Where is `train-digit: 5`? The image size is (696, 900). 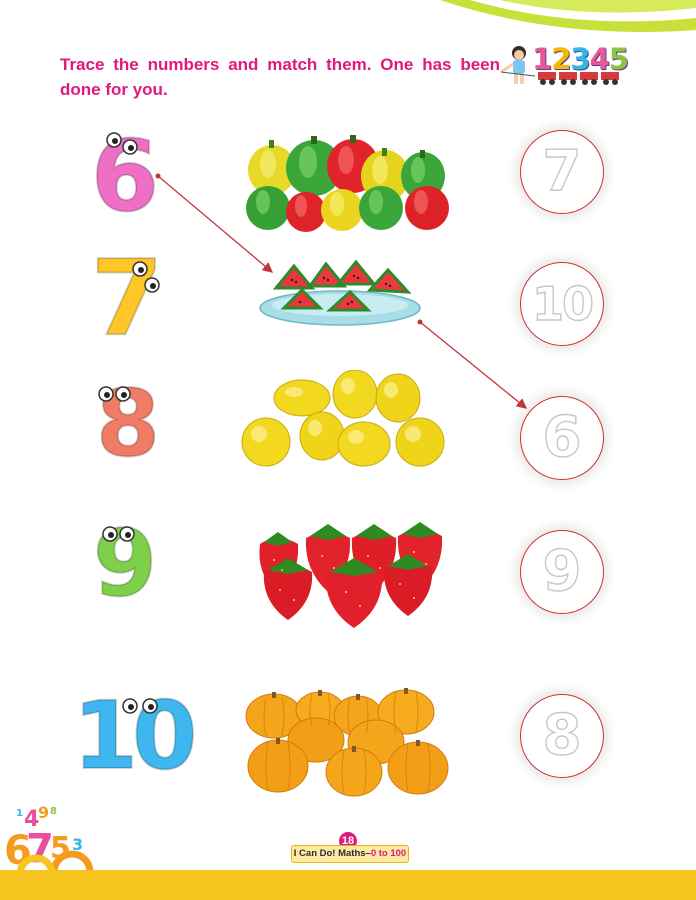 train-digit: 5 is located at coordinates (618, 59).